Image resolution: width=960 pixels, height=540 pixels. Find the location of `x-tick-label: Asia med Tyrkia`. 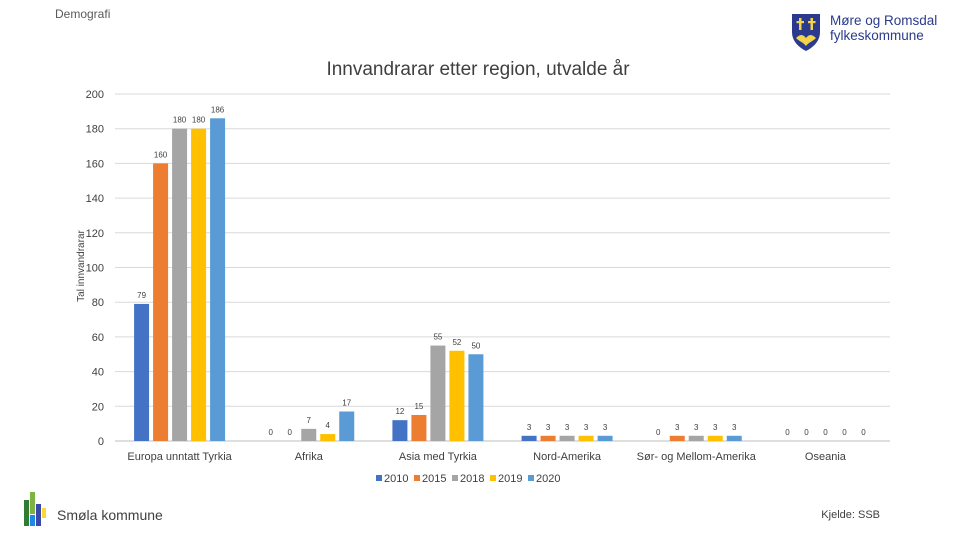

x-tick-label: Asia med Tyrkia is located at coordinates (438, 457).